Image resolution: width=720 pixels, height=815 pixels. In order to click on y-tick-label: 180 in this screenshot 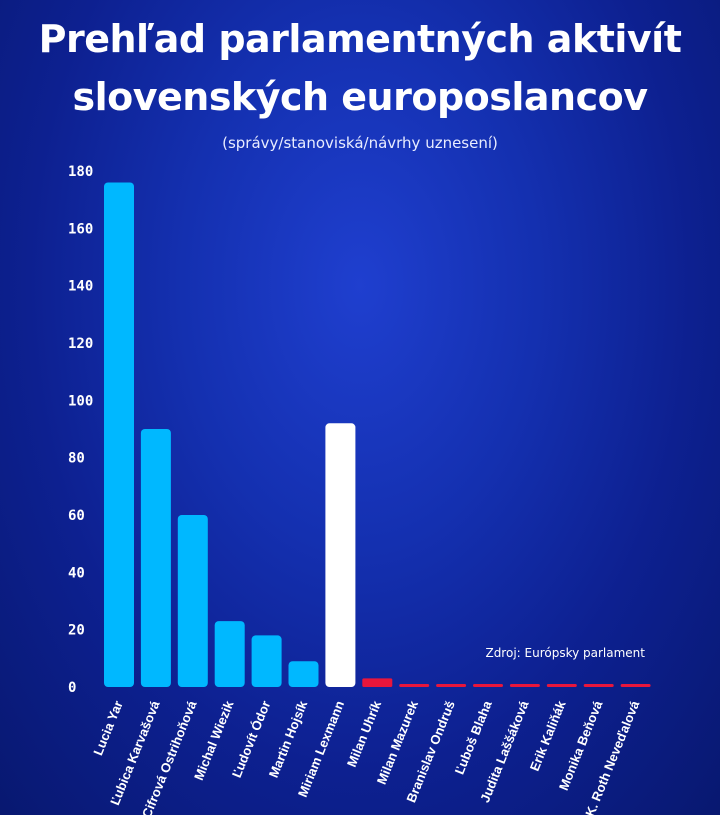, I will do `click(80, 172)`.